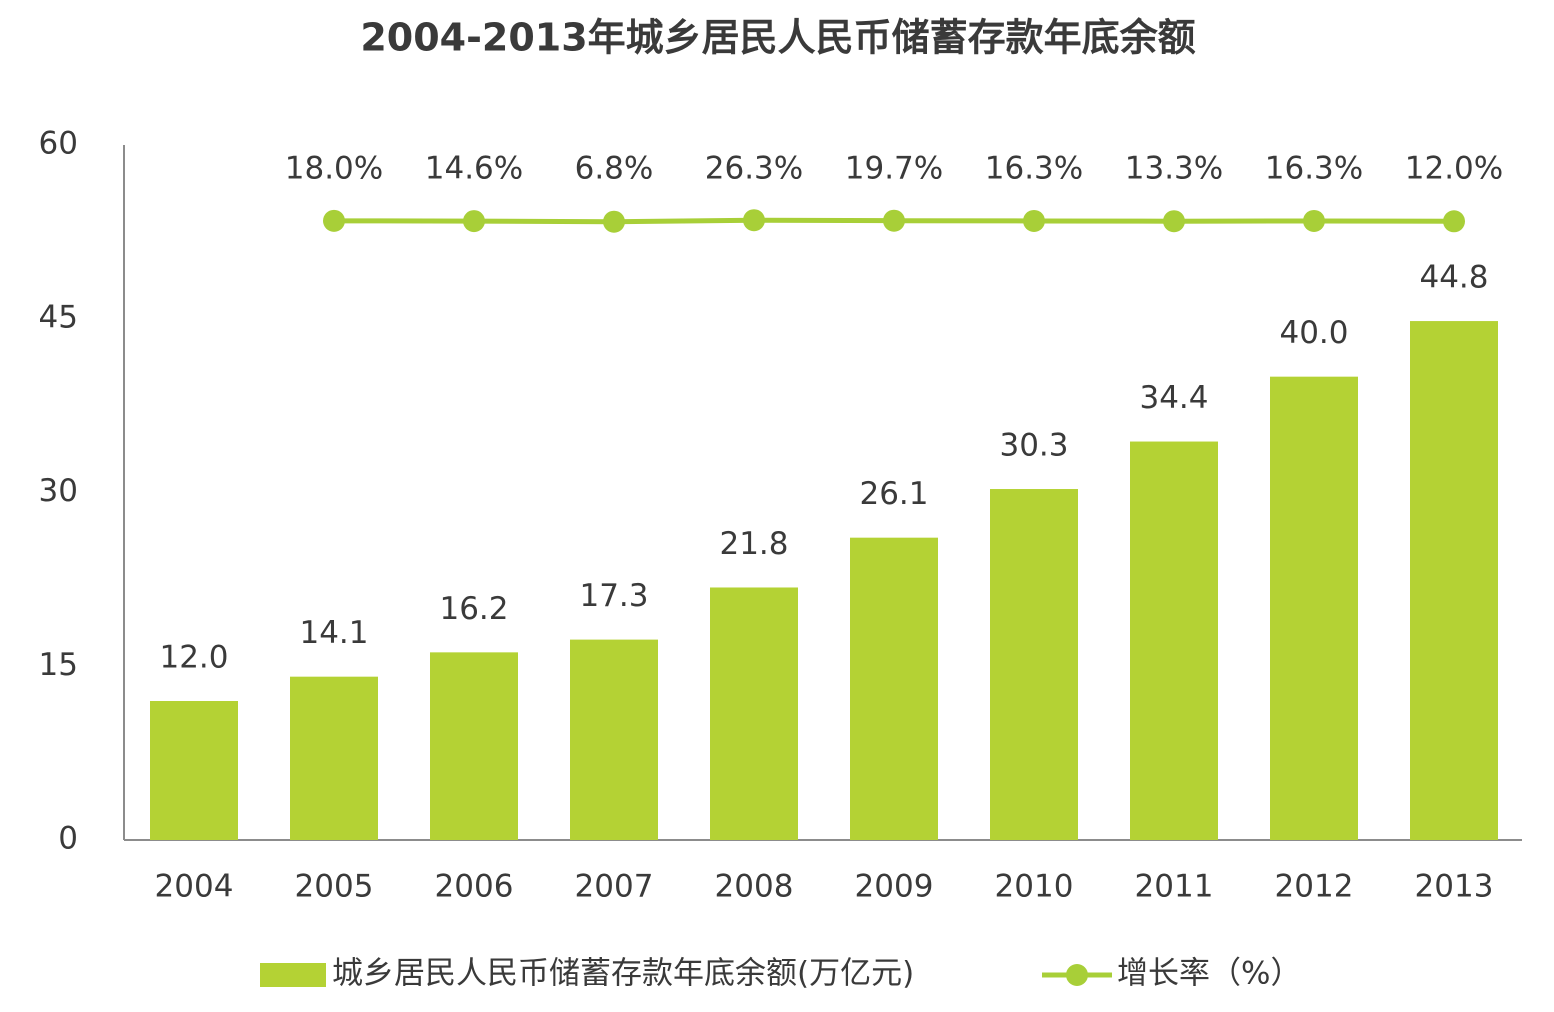 The image size is (1554, 1012). I want to click on data-label: 14.1, so click(333, 633).